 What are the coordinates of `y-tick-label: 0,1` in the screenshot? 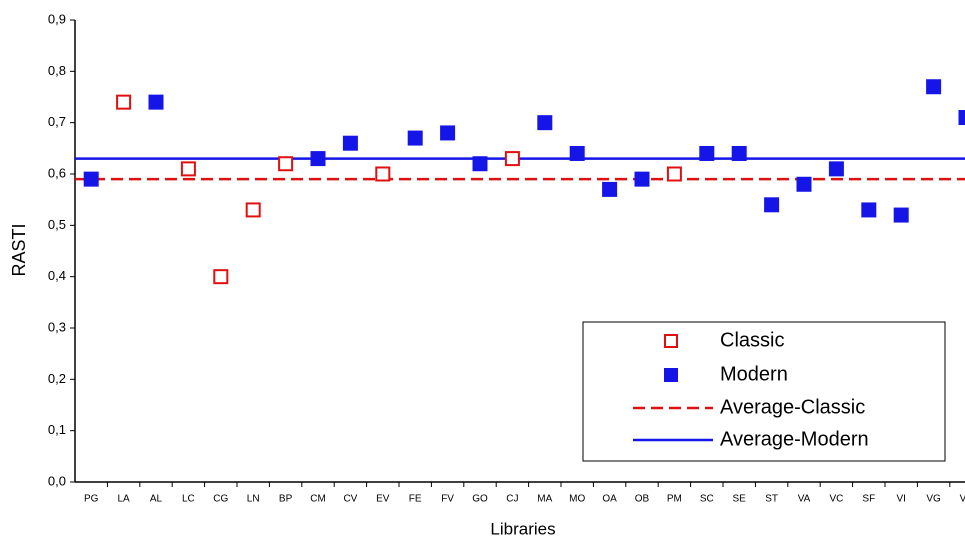 It's located at (57, 429).